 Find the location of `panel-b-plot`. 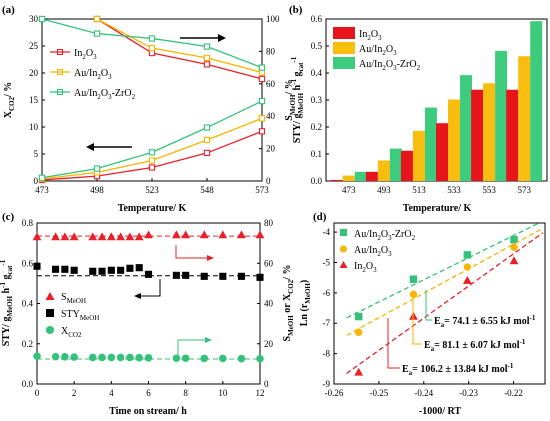

panel-b-plot is located at coordinates (436, 101).